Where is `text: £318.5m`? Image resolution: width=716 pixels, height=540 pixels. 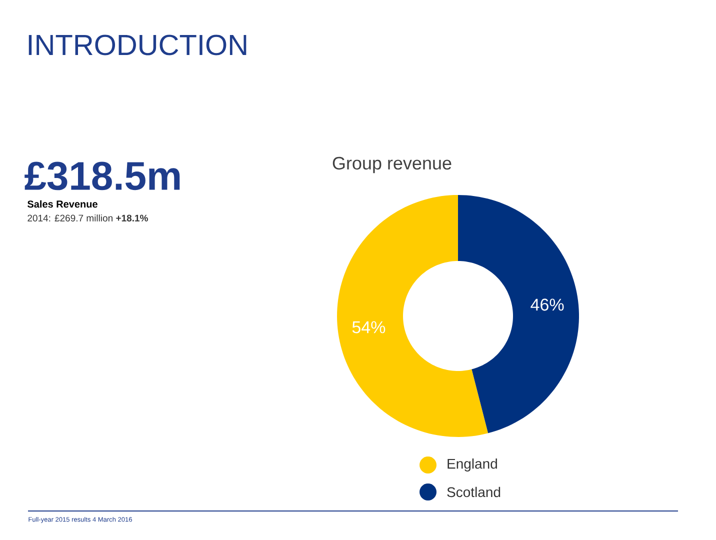 text: £318.5m is located at coordinates (102, 176).